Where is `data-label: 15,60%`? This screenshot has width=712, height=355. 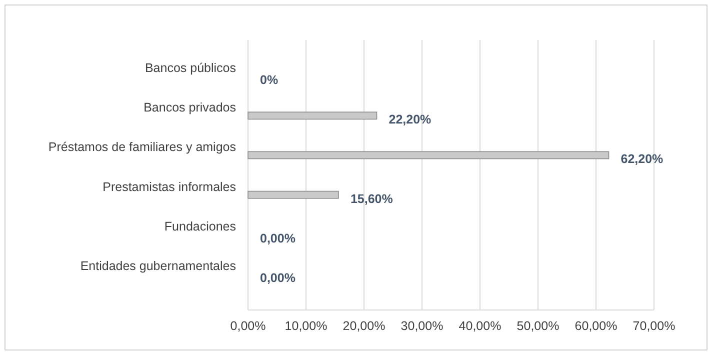 data-label: 15,60% is located at coordinates (371, 199).